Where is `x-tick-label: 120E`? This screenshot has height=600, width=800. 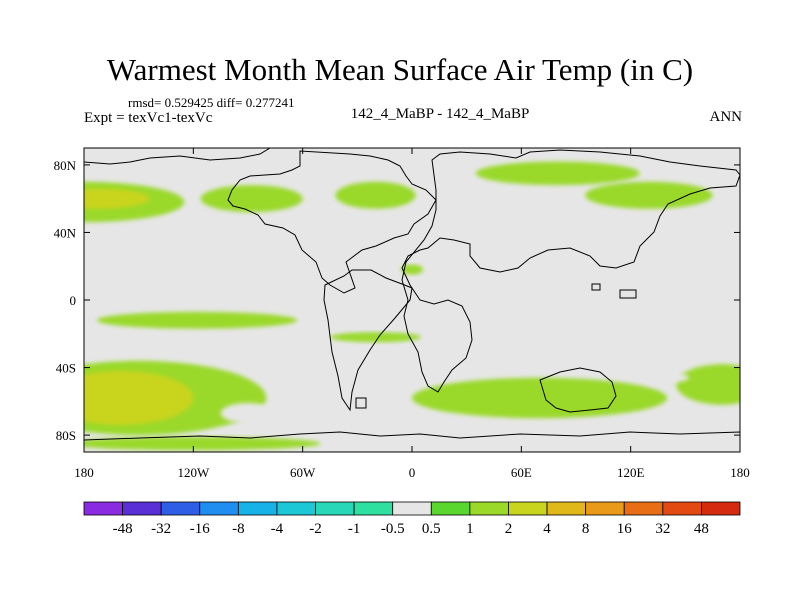 x-tick-label: 120E is located at coordinates (631, 472).